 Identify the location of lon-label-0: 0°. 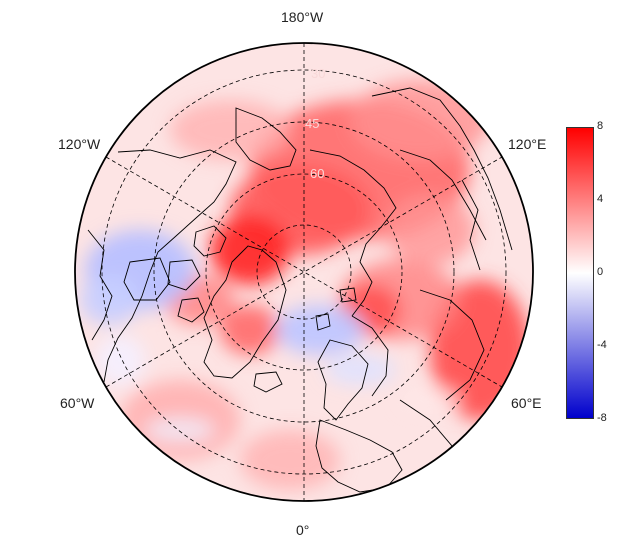
(303, 530).